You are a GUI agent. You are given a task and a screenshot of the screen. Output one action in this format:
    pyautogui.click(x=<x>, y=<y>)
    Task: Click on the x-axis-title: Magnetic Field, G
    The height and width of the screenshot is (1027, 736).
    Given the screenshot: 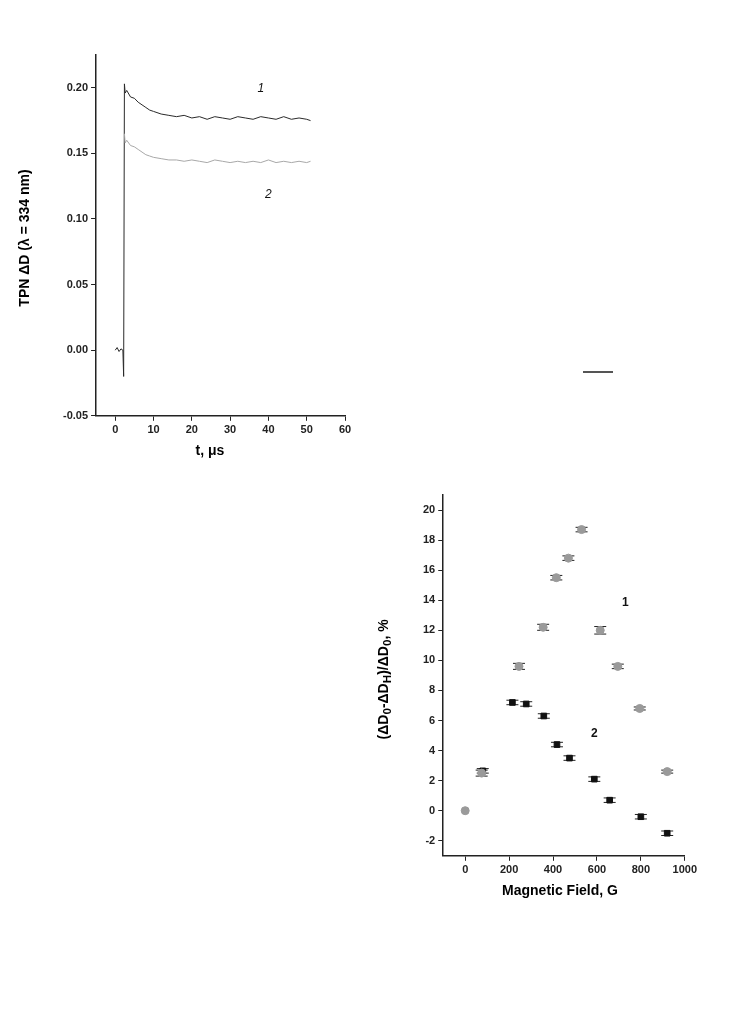 What is the action you would take?
    pyautogui.click(x=560, y=890)
    